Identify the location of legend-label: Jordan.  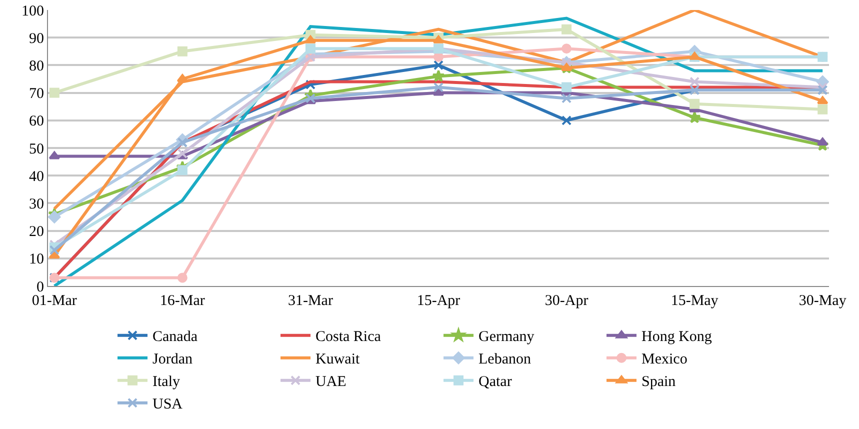
(172, 360).